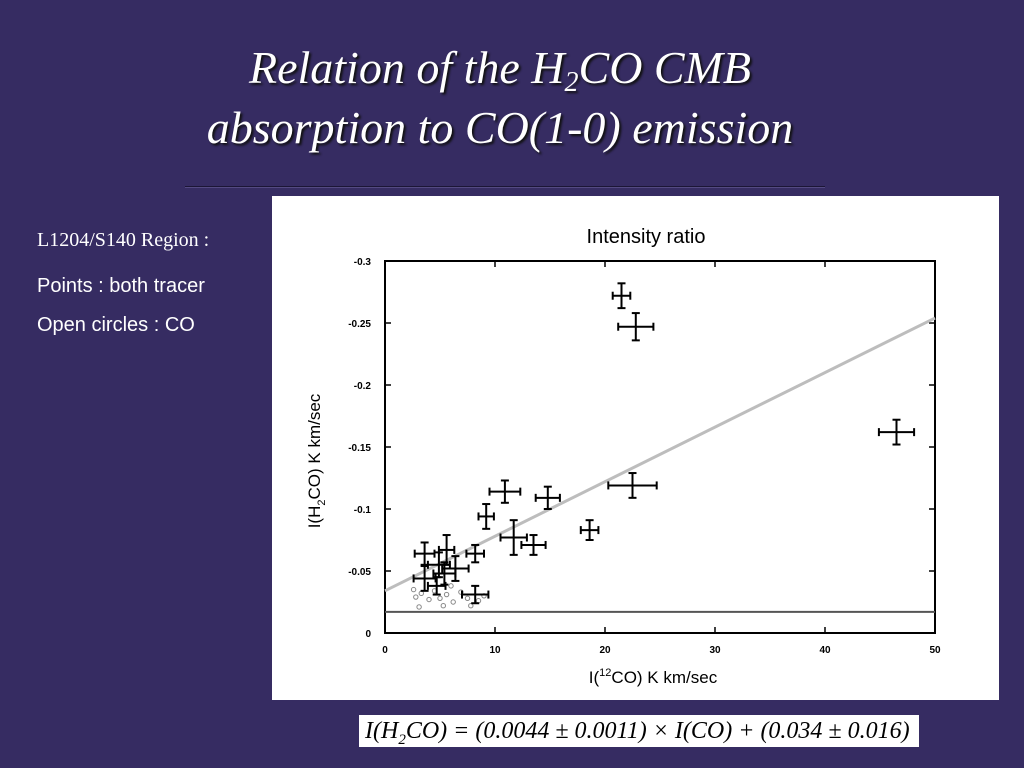 The height and width of the screenshot is (768, 1024). I want to click on x-tick-label: 0, so click(385, 650).